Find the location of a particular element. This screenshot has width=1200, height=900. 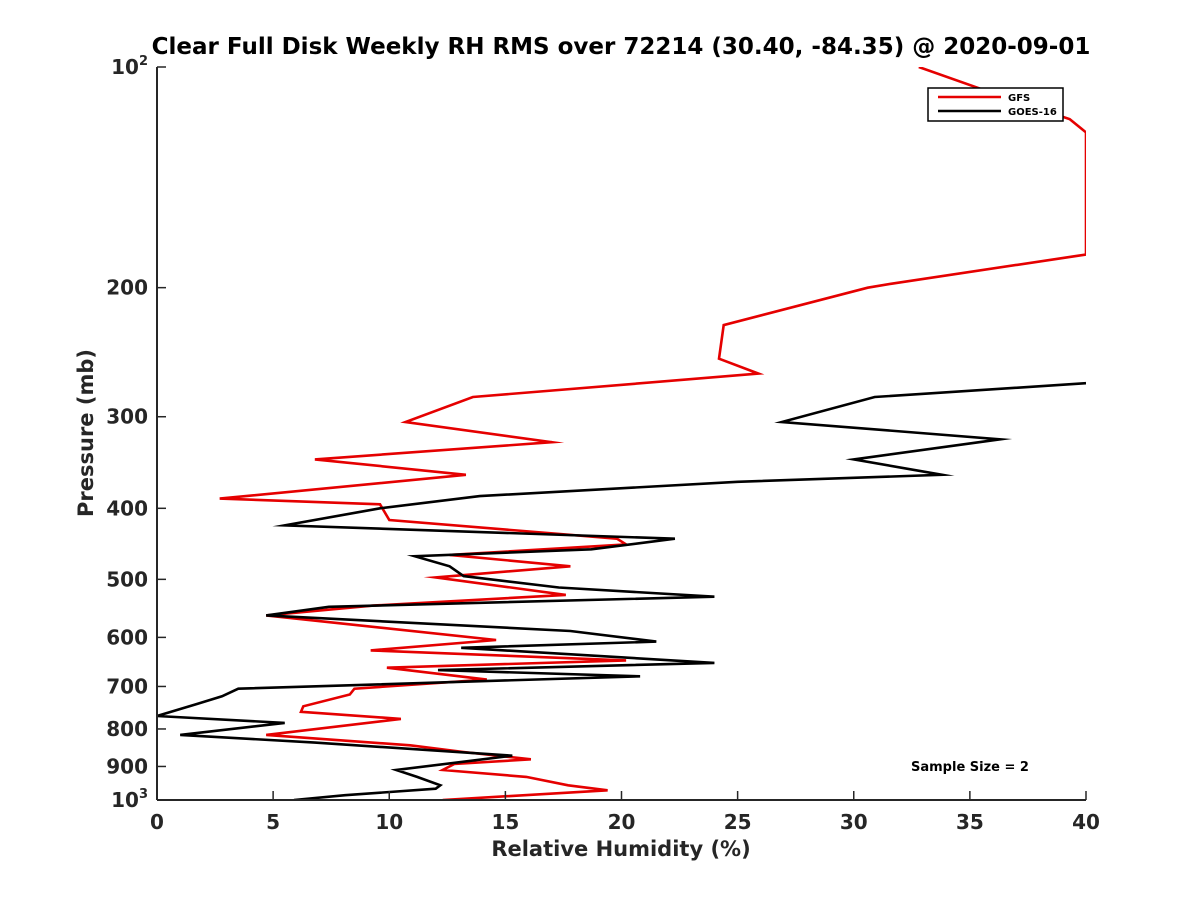

legend: GFS GOES-16 is located at coordinates (995, 104).